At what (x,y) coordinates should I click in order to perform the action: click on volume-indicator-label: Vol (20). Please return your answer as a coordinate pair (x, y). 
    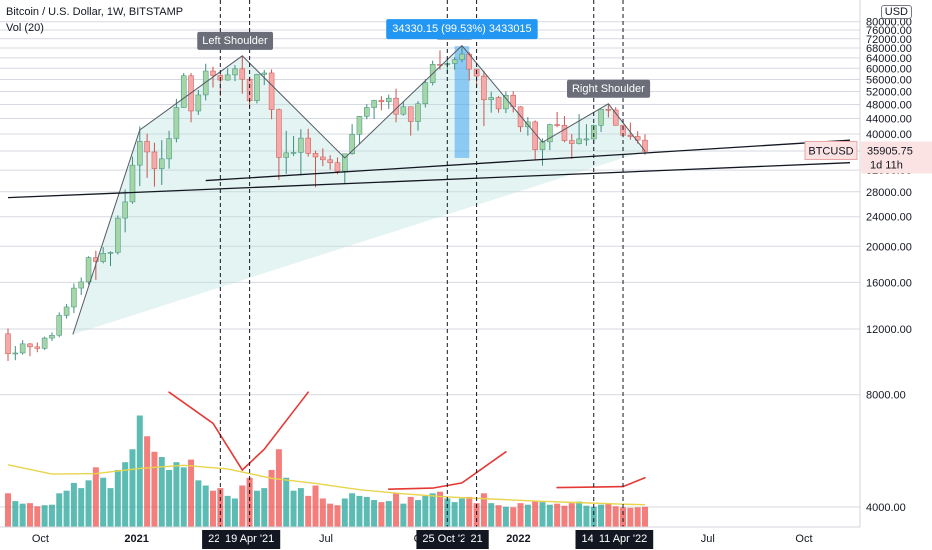
    Looking at the image, I should click on (25, 28).